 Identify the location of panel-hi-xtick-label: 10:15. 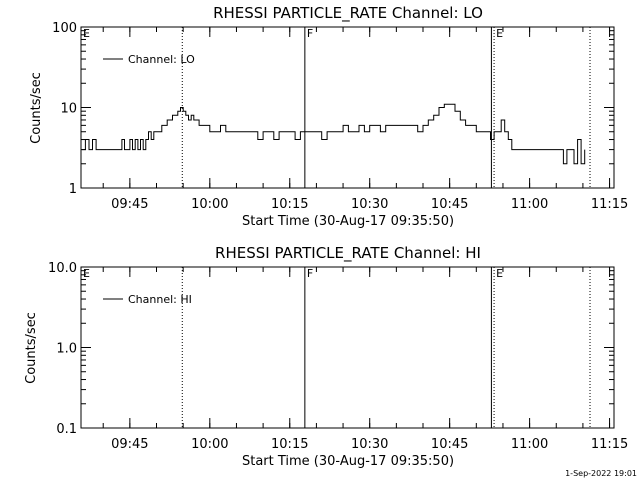
(289, 444).